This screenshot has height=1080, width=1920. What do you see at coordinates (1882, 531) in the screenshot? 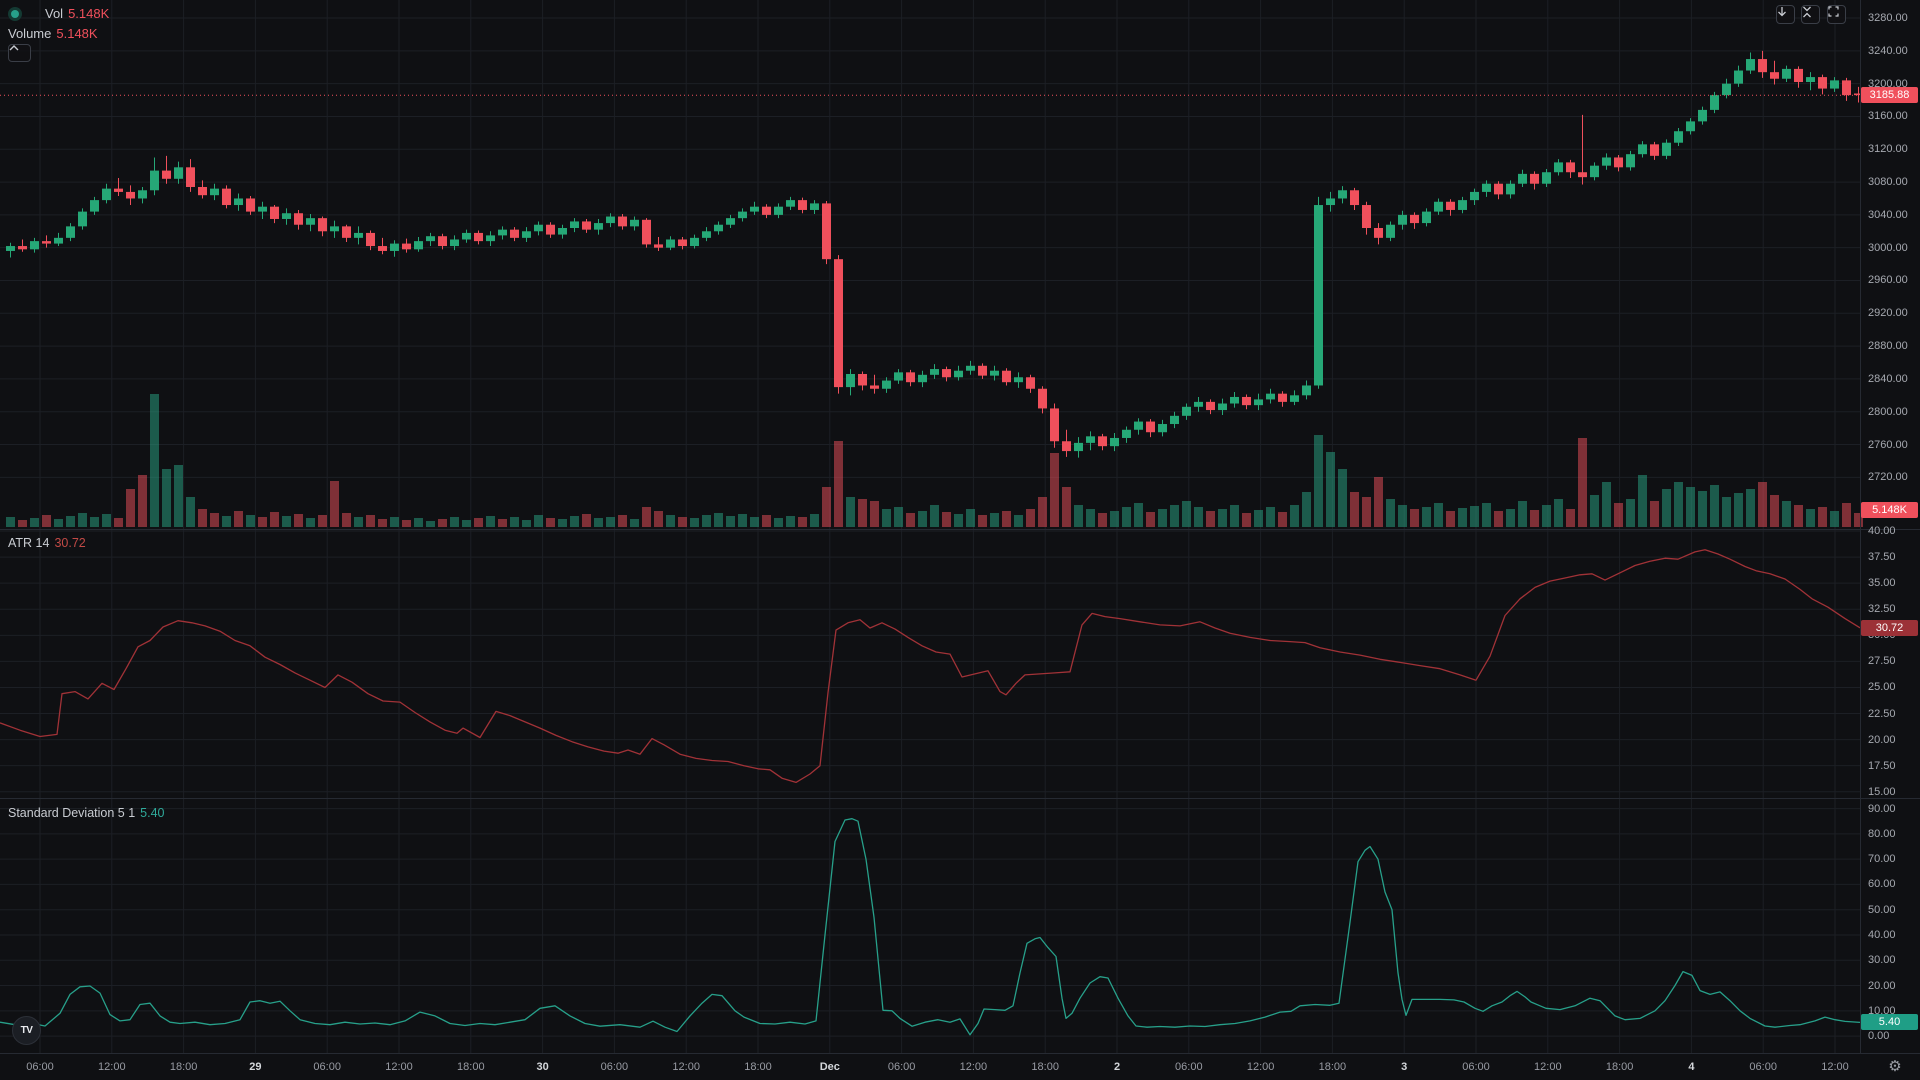
I see `atr-tick: 40.00` at bounding box center [1882, 531].